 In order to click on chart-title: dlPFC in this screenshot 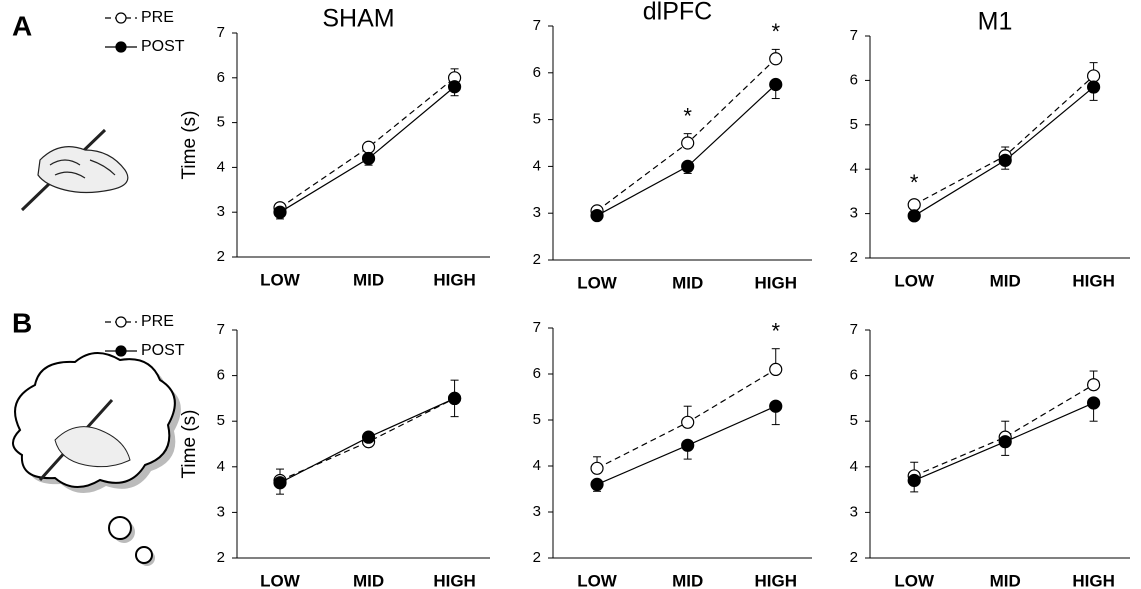, I will do `click(677, 13)`.